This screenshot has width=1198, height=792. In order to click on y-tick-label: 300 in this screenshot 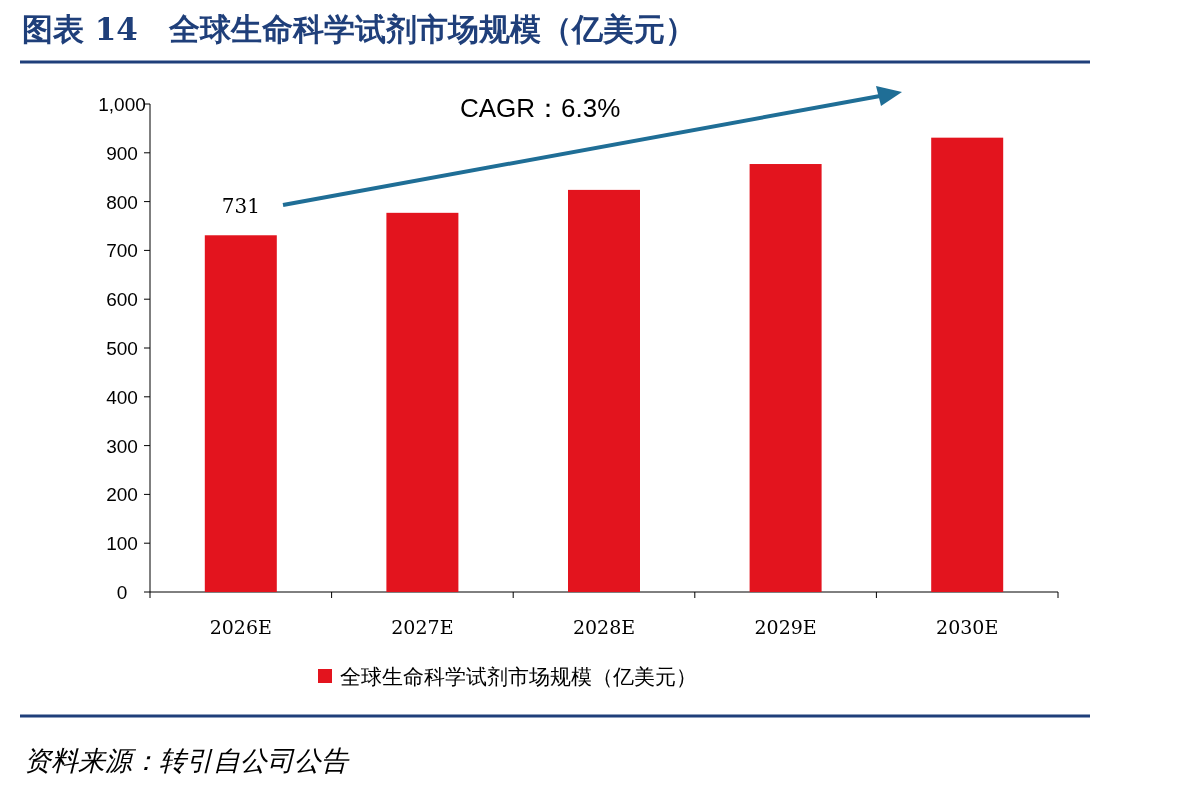, I will do `click(122, 446)`.